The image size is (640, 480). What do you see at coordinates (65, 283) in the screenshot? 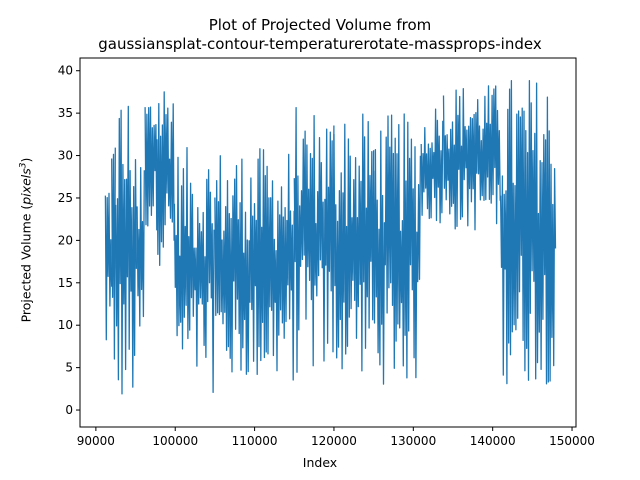
I see `y-tick-label-3: 15` at bounding box center [65, 283].